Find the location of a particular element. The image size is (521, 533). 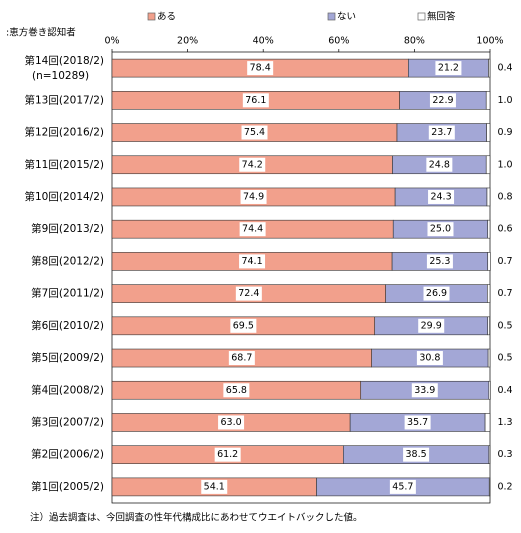

value-label: 21.2 is located at coordinates (448, 68).